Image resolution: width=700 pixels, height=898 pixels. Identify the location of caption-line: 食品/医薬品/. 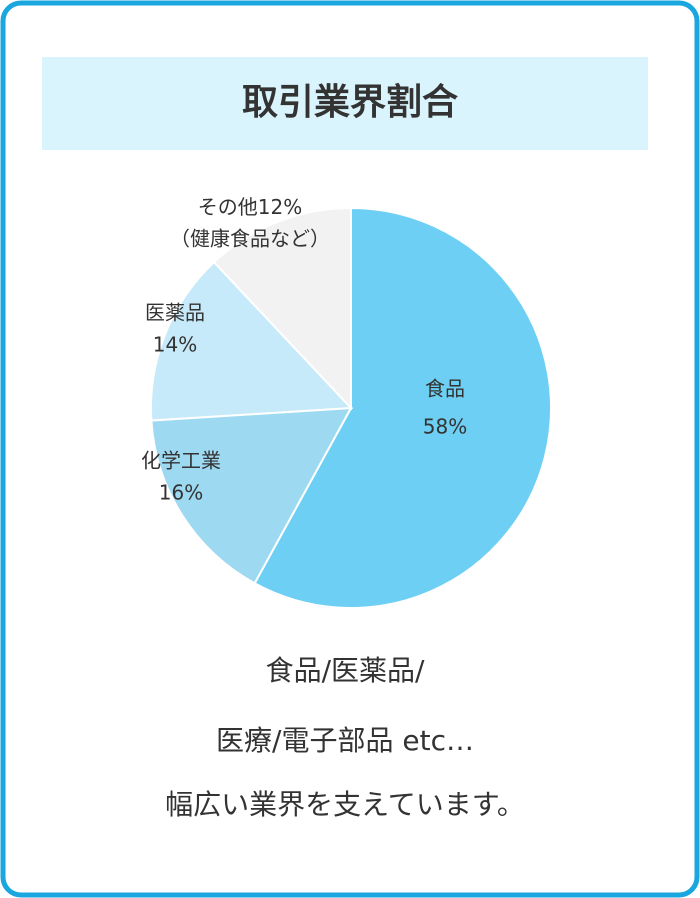
(345, 670).